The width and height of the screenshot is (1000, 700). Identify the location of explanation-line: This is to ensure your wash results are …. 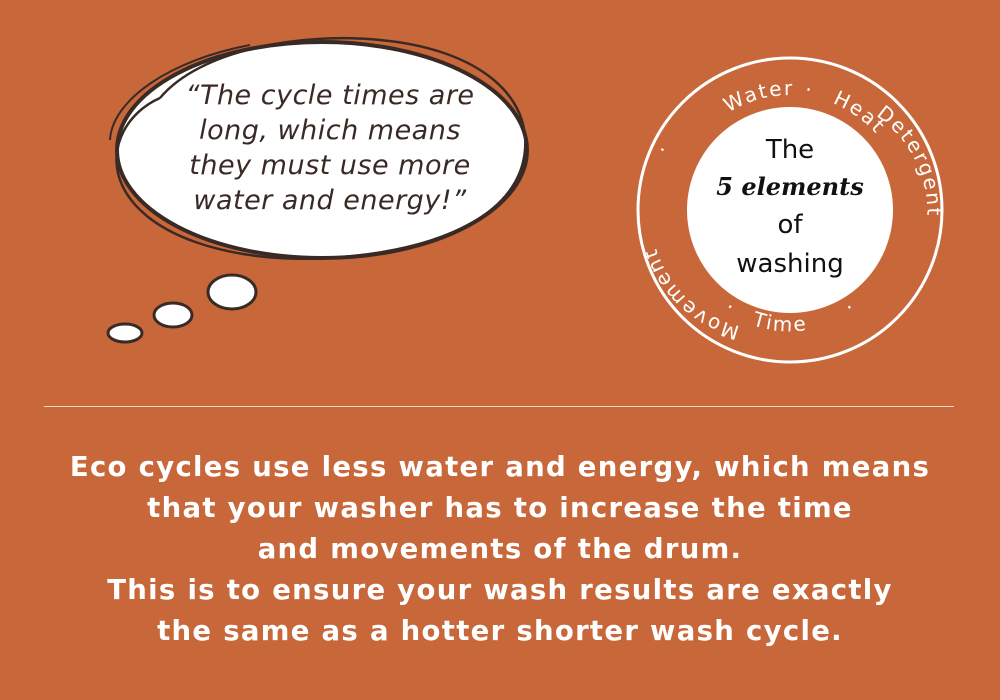
(500, 590).